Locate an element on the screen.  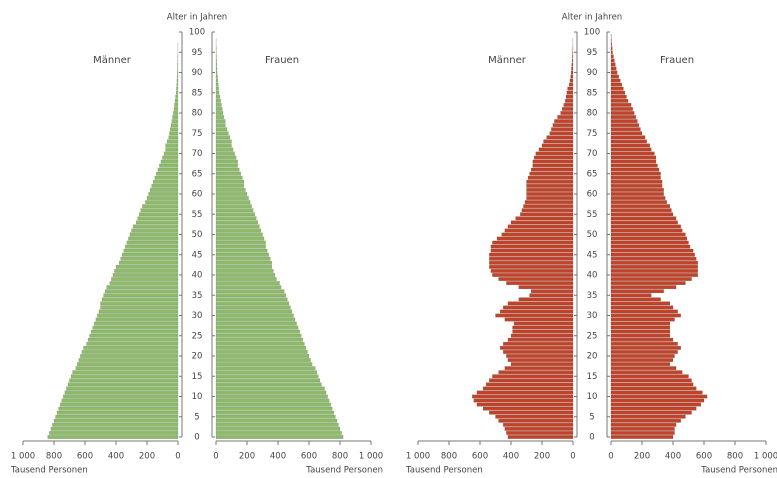
y-tick-label: 95 is located at coordinates (197, 53).